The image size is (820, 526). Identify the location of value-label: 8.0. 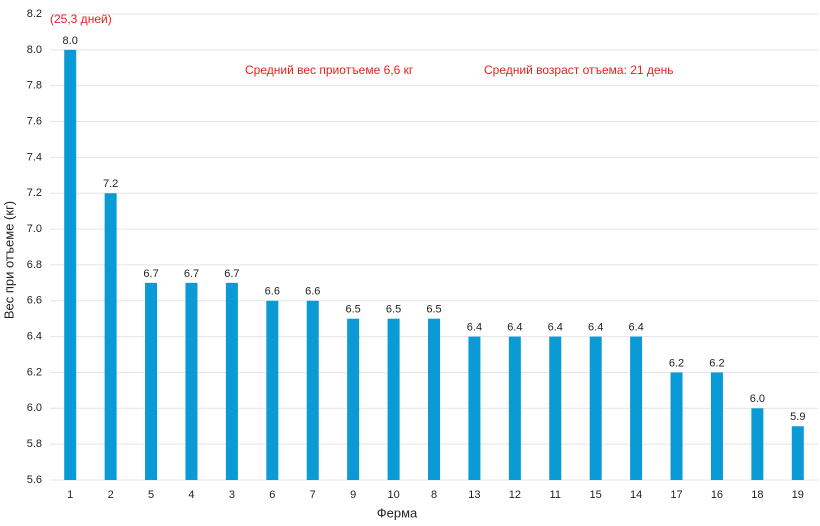
(70, 41).